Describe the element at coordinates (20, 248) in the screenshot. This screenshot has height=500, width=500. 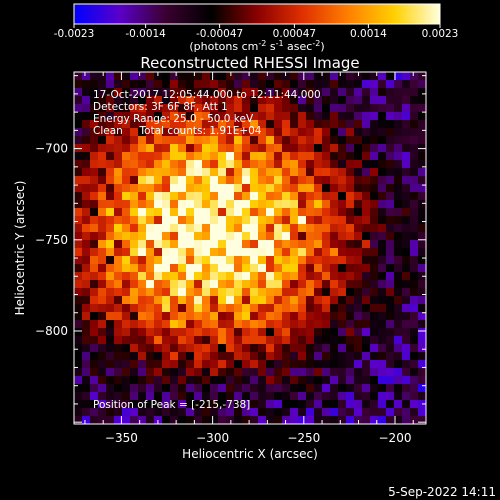
I see `y-axis-label: Heliocentric Y (arcsec)` at that location.